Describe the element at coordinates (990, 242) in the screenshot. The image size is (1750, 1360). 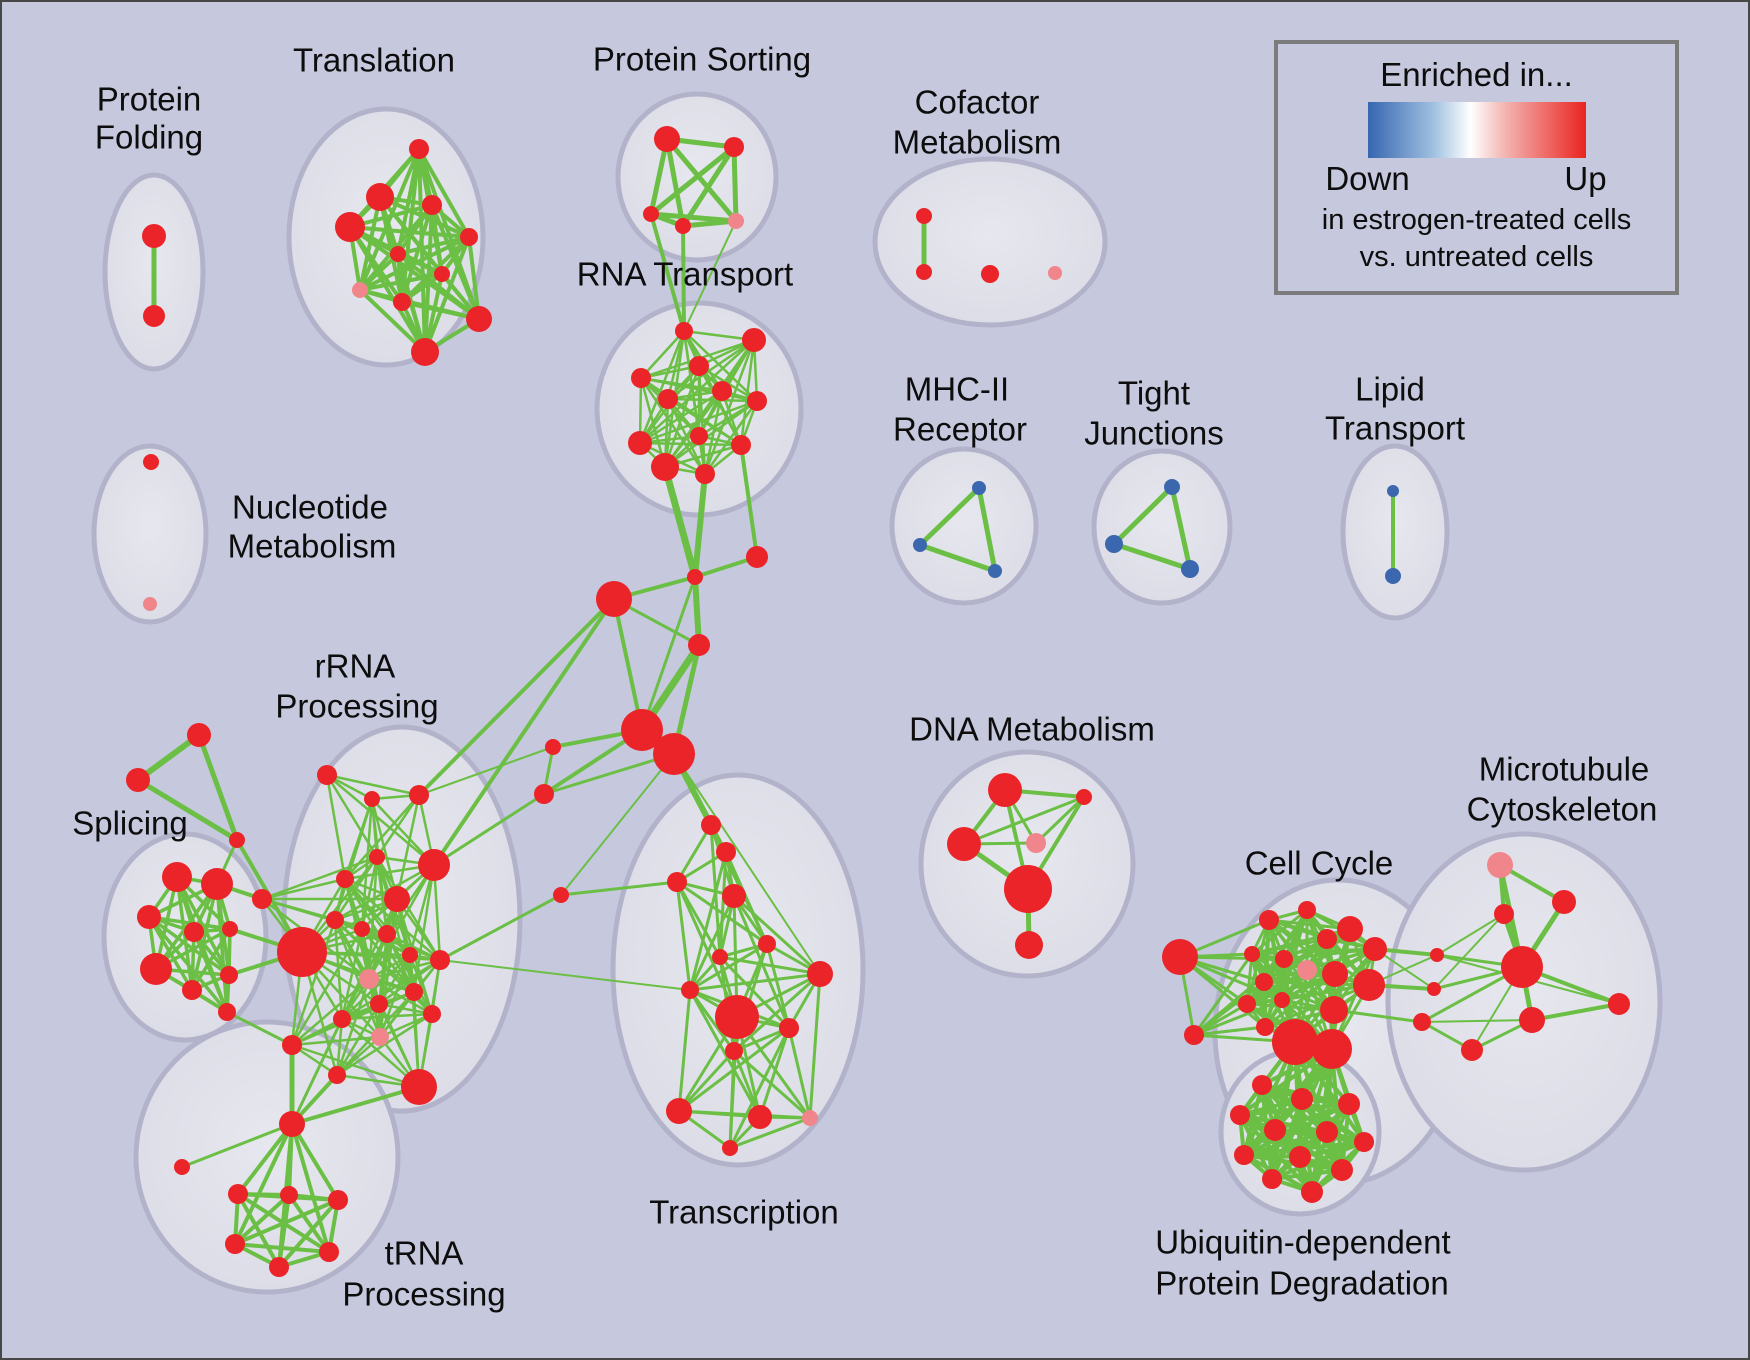
I see `cluster-ellipse-cofactor-metabolism` at that location.